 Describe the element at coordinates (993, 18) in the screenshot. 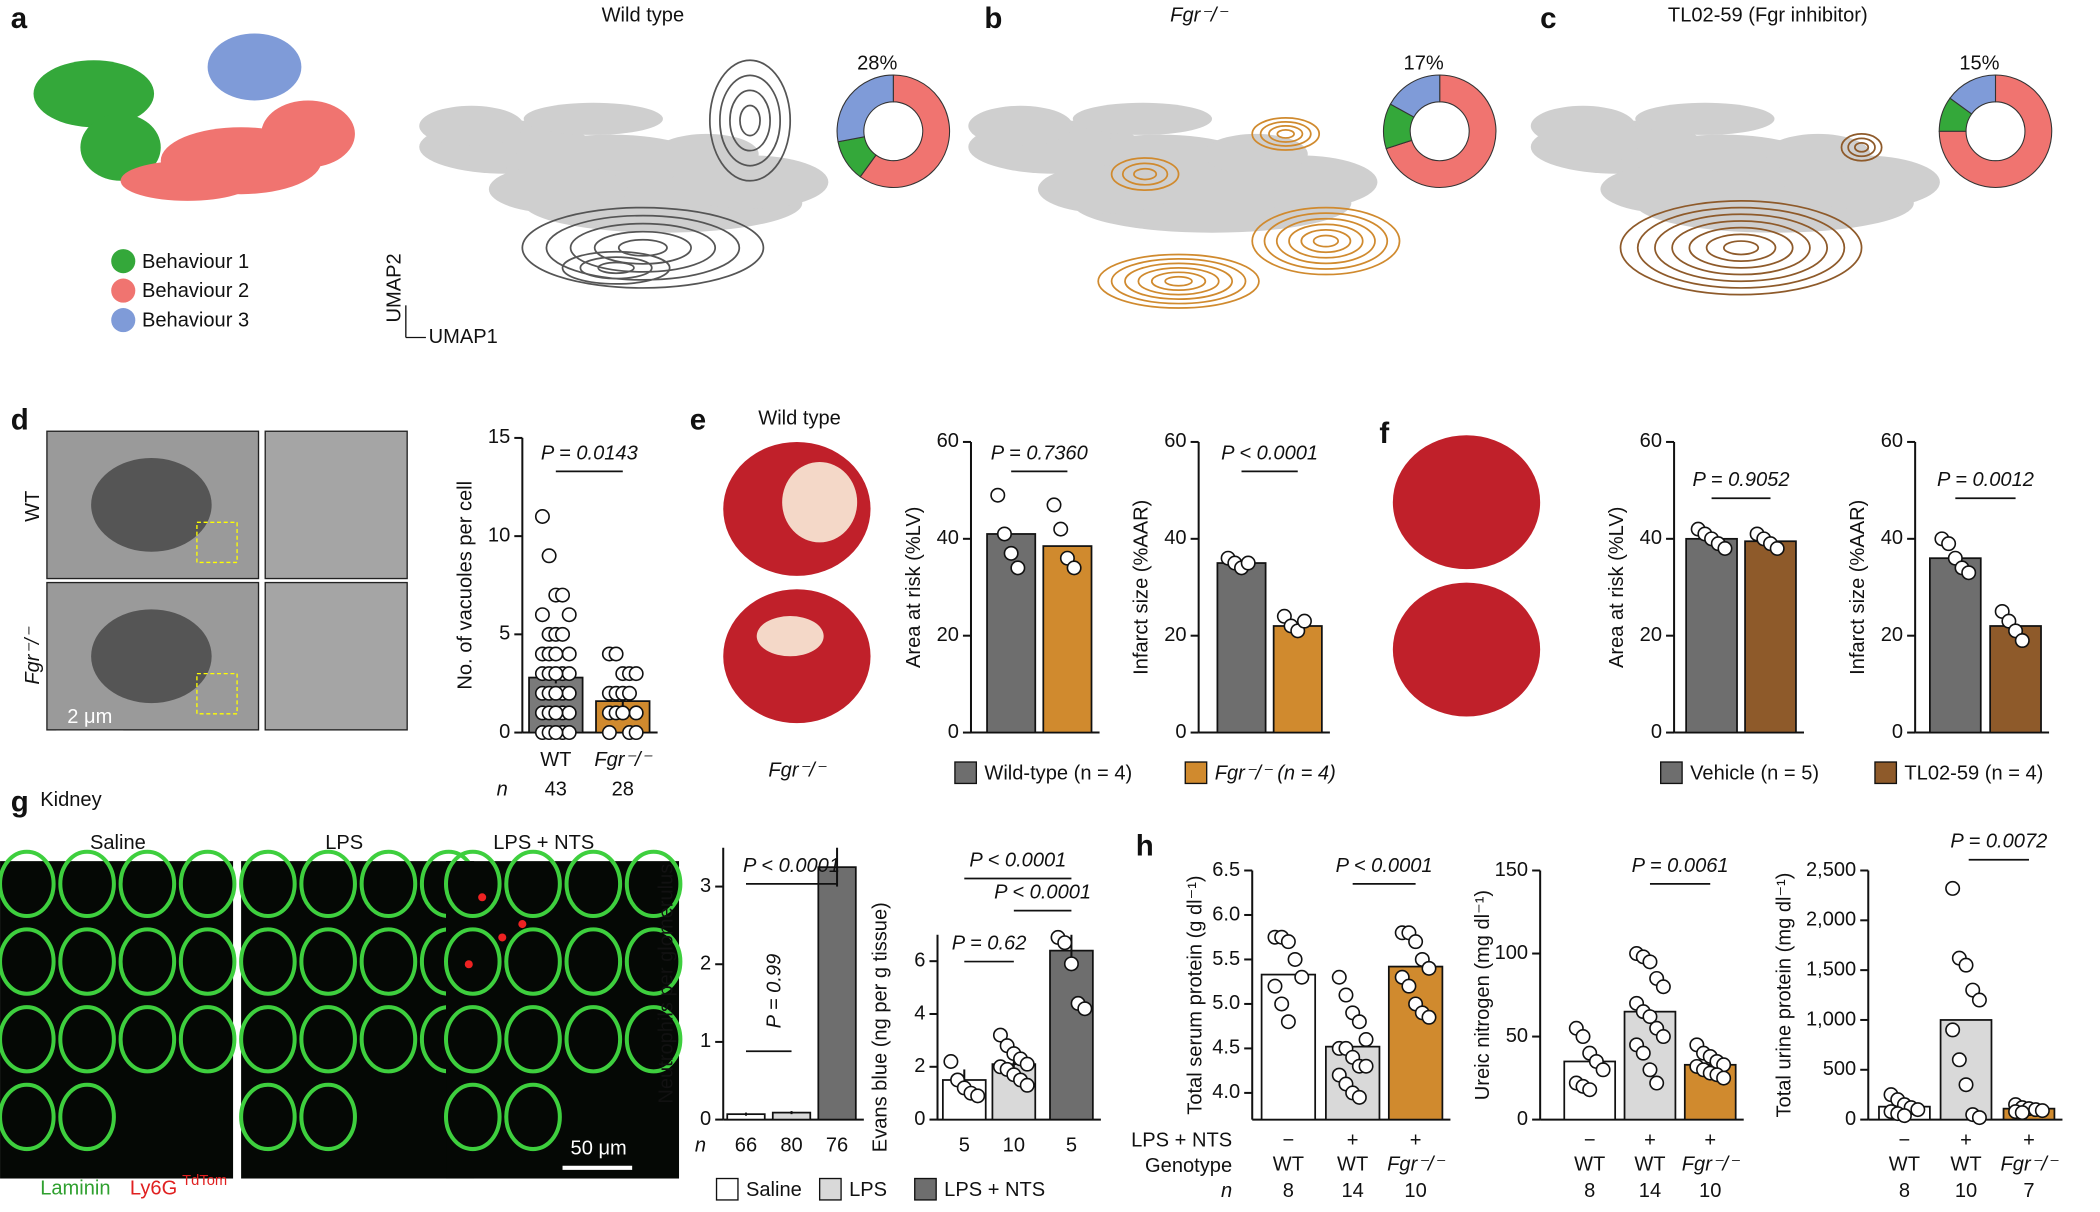

I see `panel-label: b` at that location.